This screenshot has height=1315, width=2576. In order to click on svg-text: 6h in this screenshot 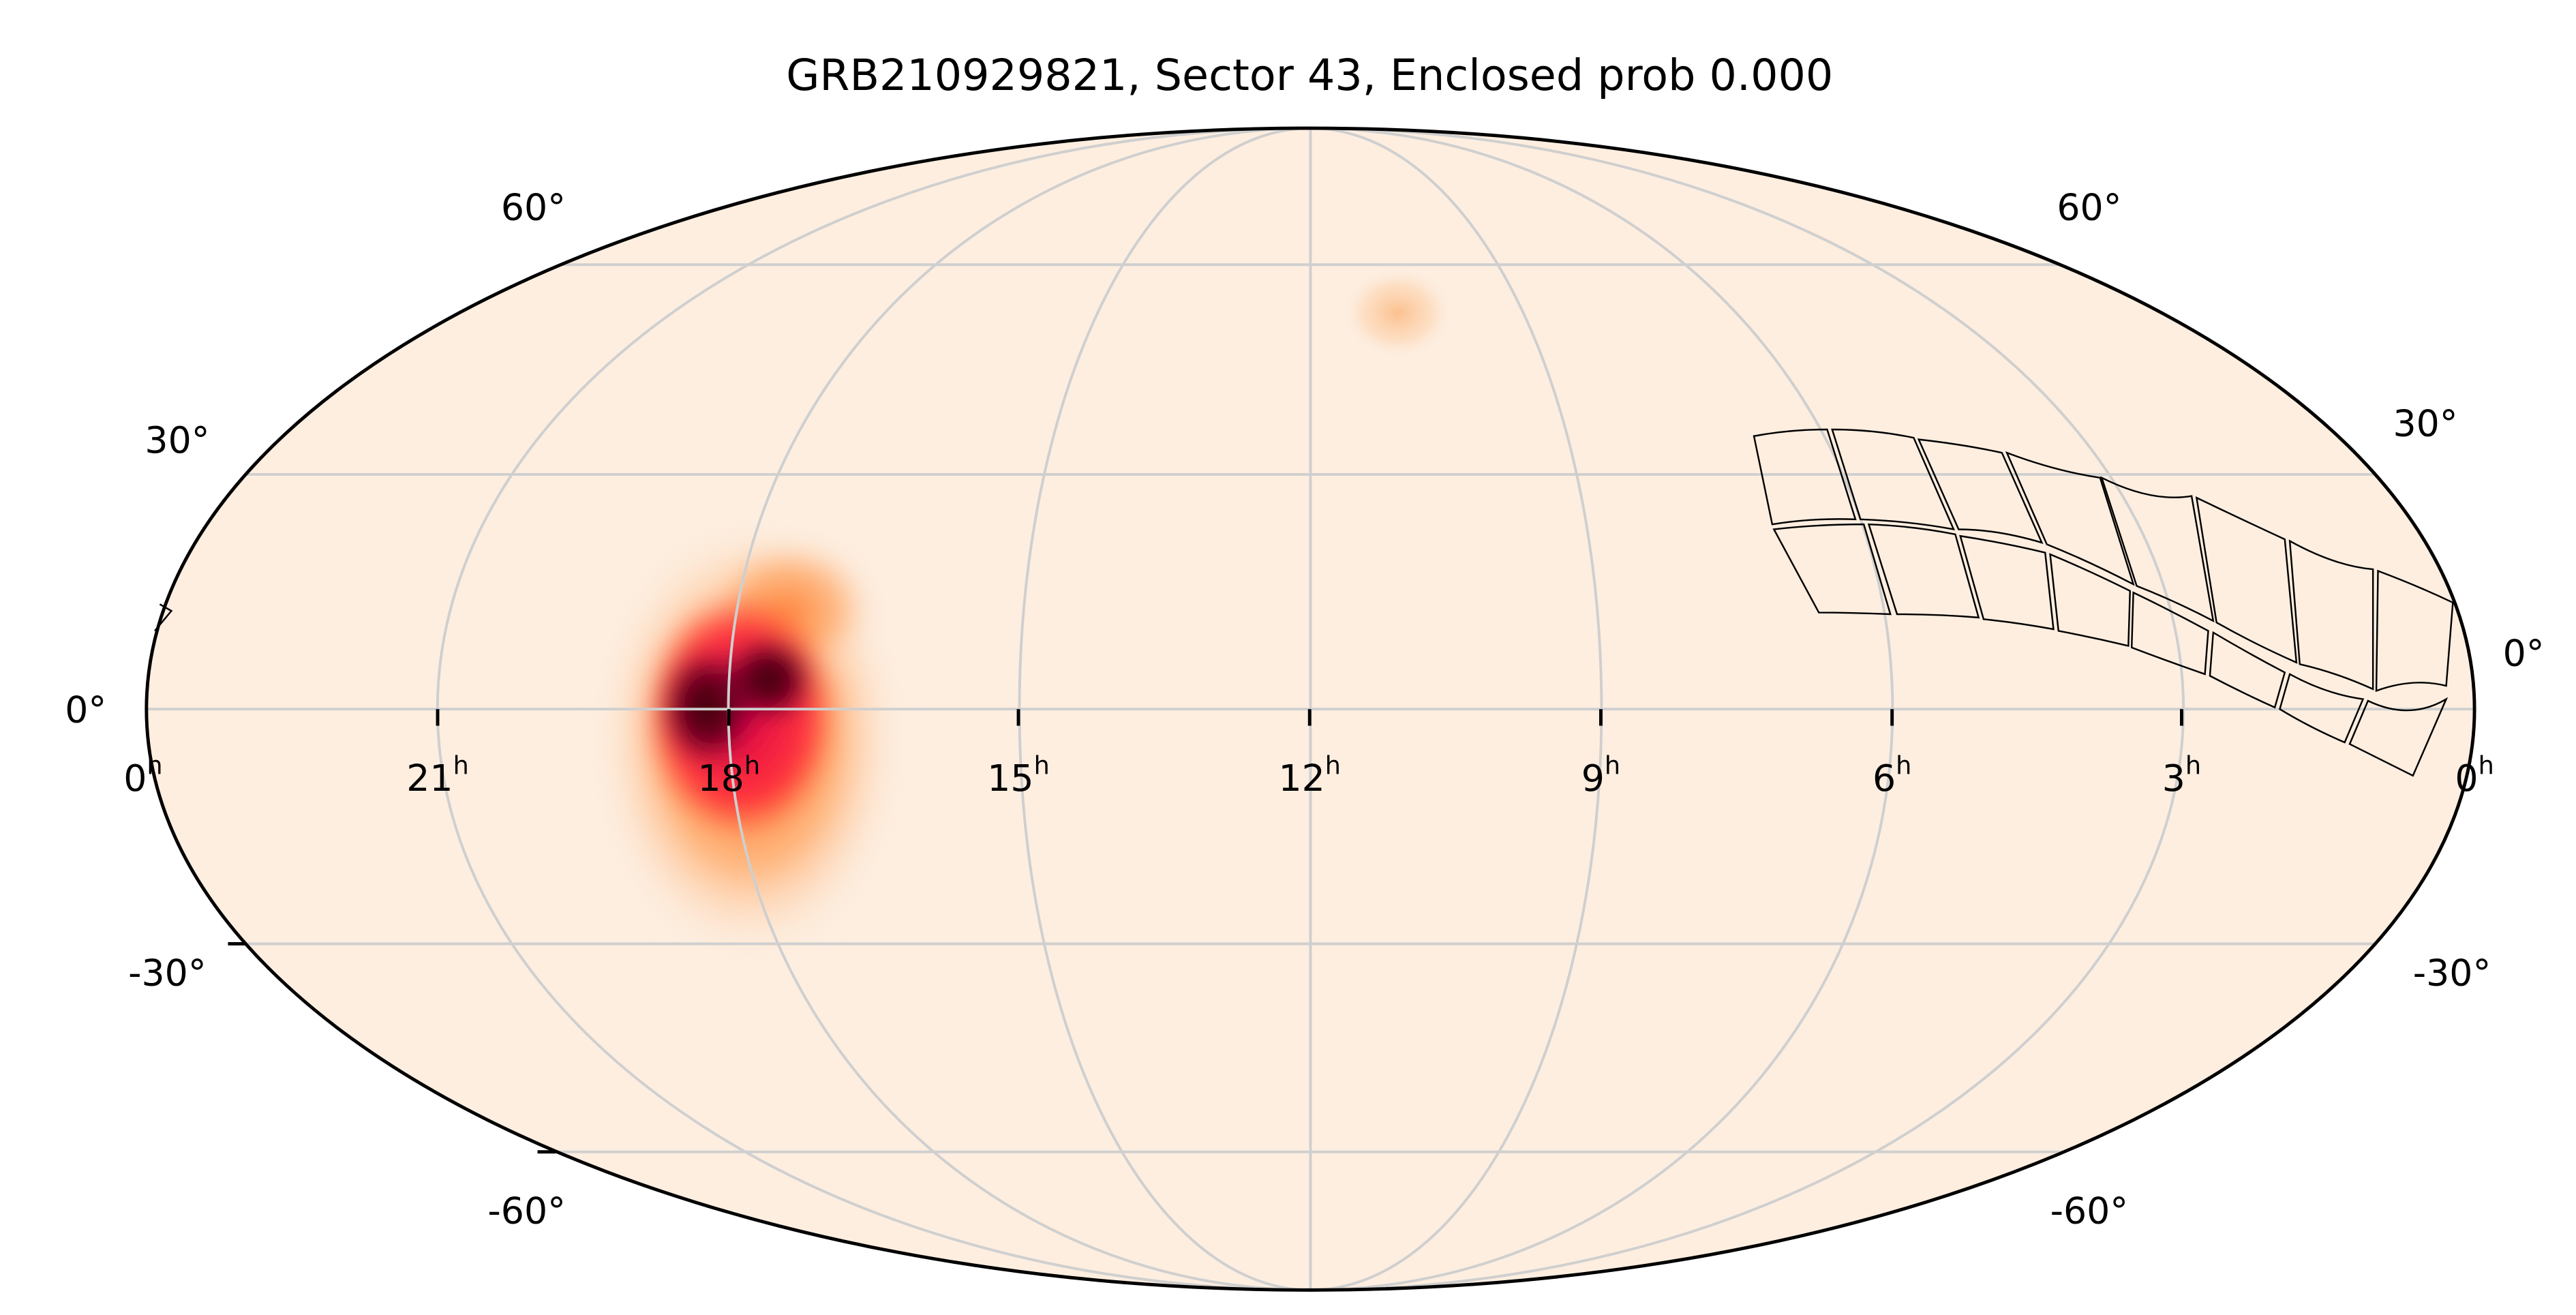, I will do `click(1892, 775)`.